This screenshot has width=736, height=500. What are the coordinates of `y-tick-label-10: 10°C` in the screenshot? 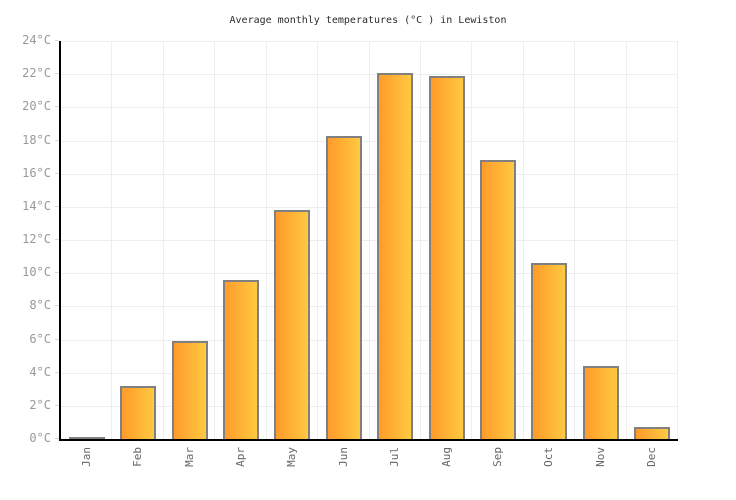 It's located at (36, 272).